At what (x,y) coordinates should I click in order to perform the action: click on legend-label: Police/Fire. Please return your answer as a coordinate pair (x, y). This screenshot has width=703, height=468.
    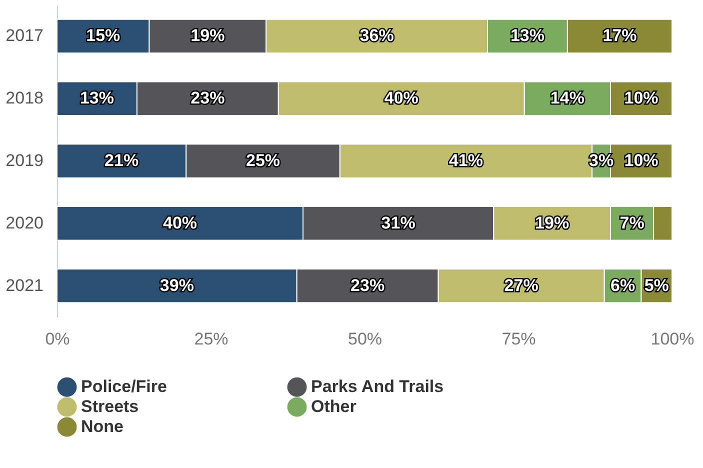
    Looking at the image, I should click on (124, 386).